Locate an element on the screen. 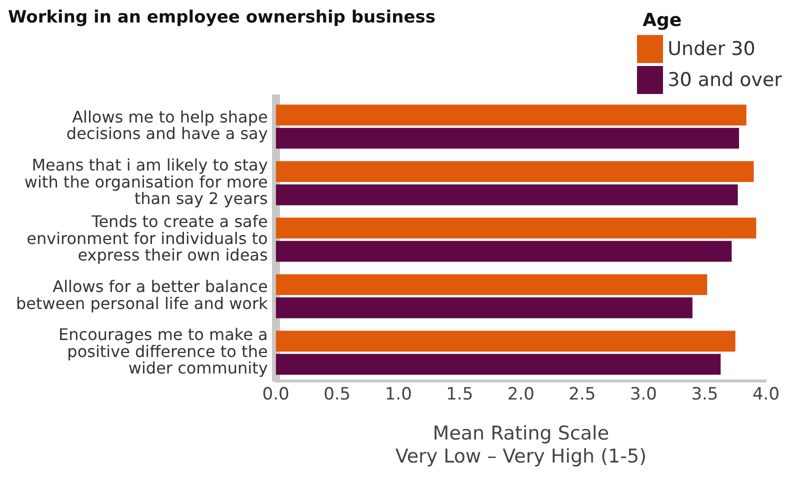  x-tick-label: 4.0 is located at coordinates (766, 394).